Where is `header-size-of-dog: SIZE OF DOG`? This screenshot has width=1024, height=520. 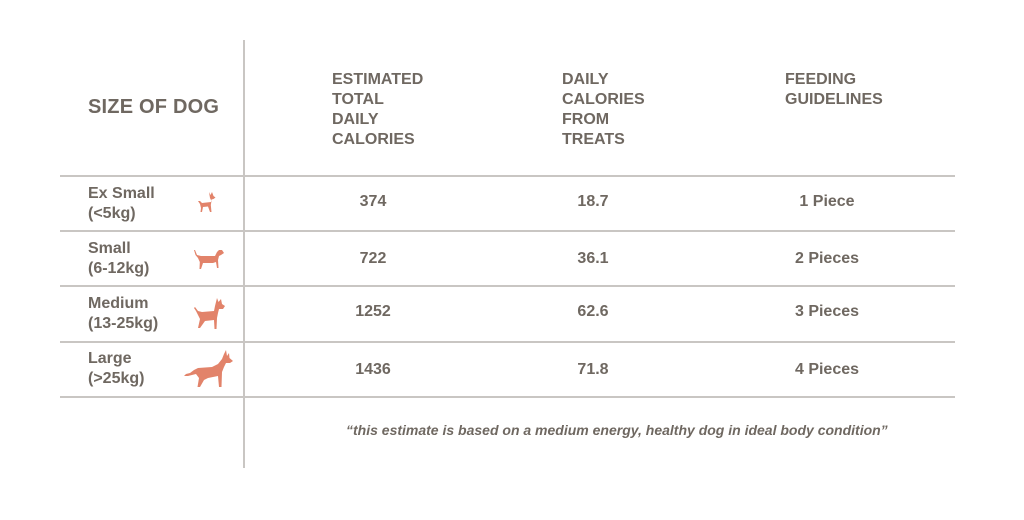 header-size-of-dog: SIZE OF DOG is located at coordinates (154, 107).